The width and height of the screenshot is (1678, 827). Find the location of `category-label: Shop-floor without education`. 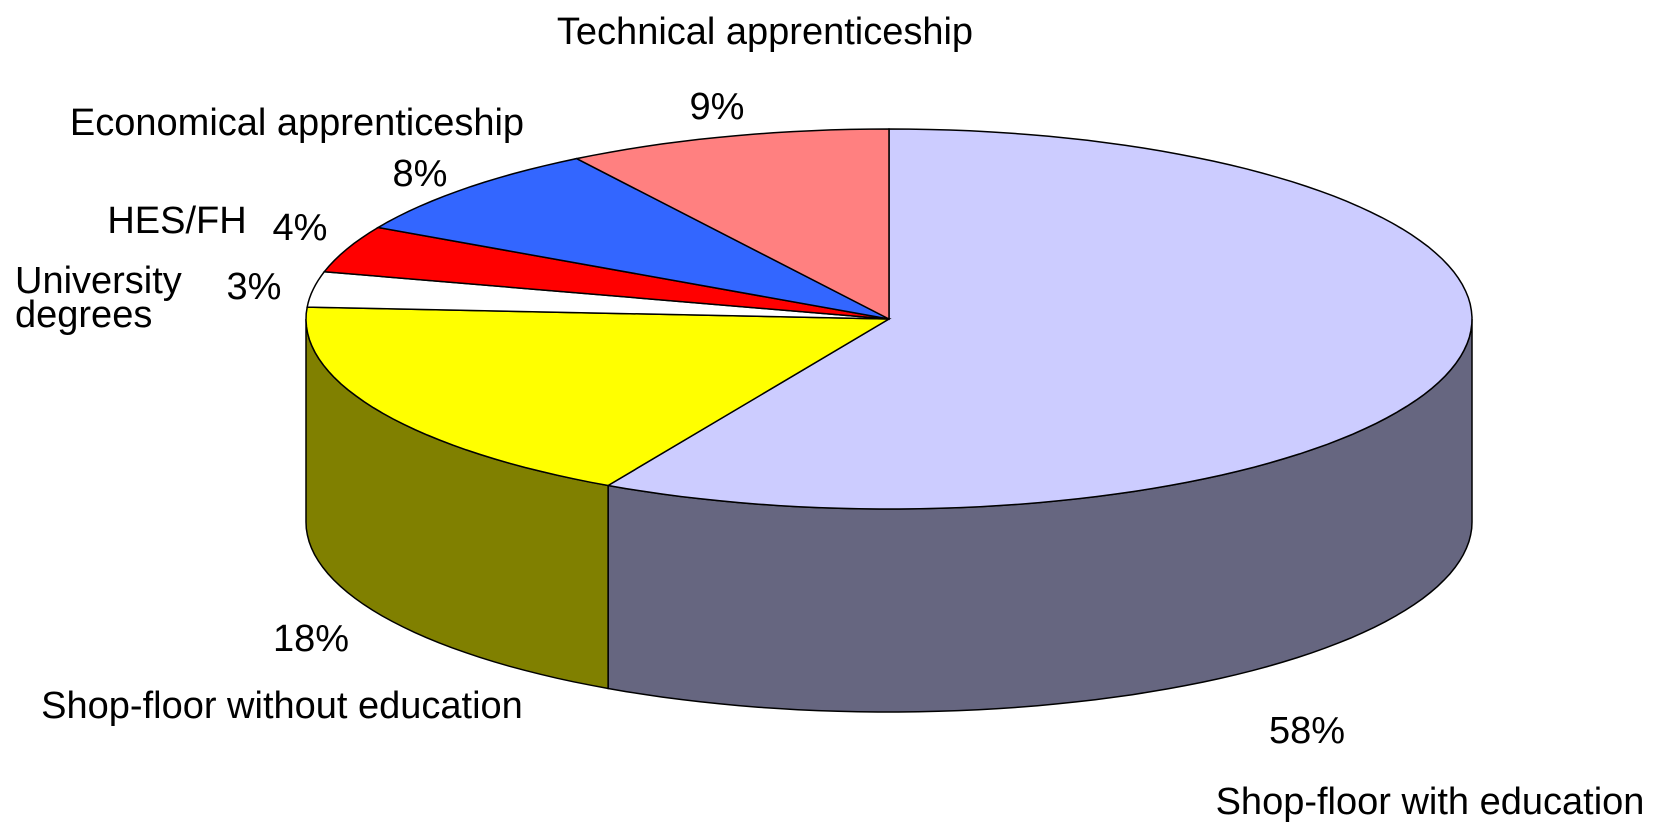

category-label: Shop-floor without education is located at coordinates (282, 706).